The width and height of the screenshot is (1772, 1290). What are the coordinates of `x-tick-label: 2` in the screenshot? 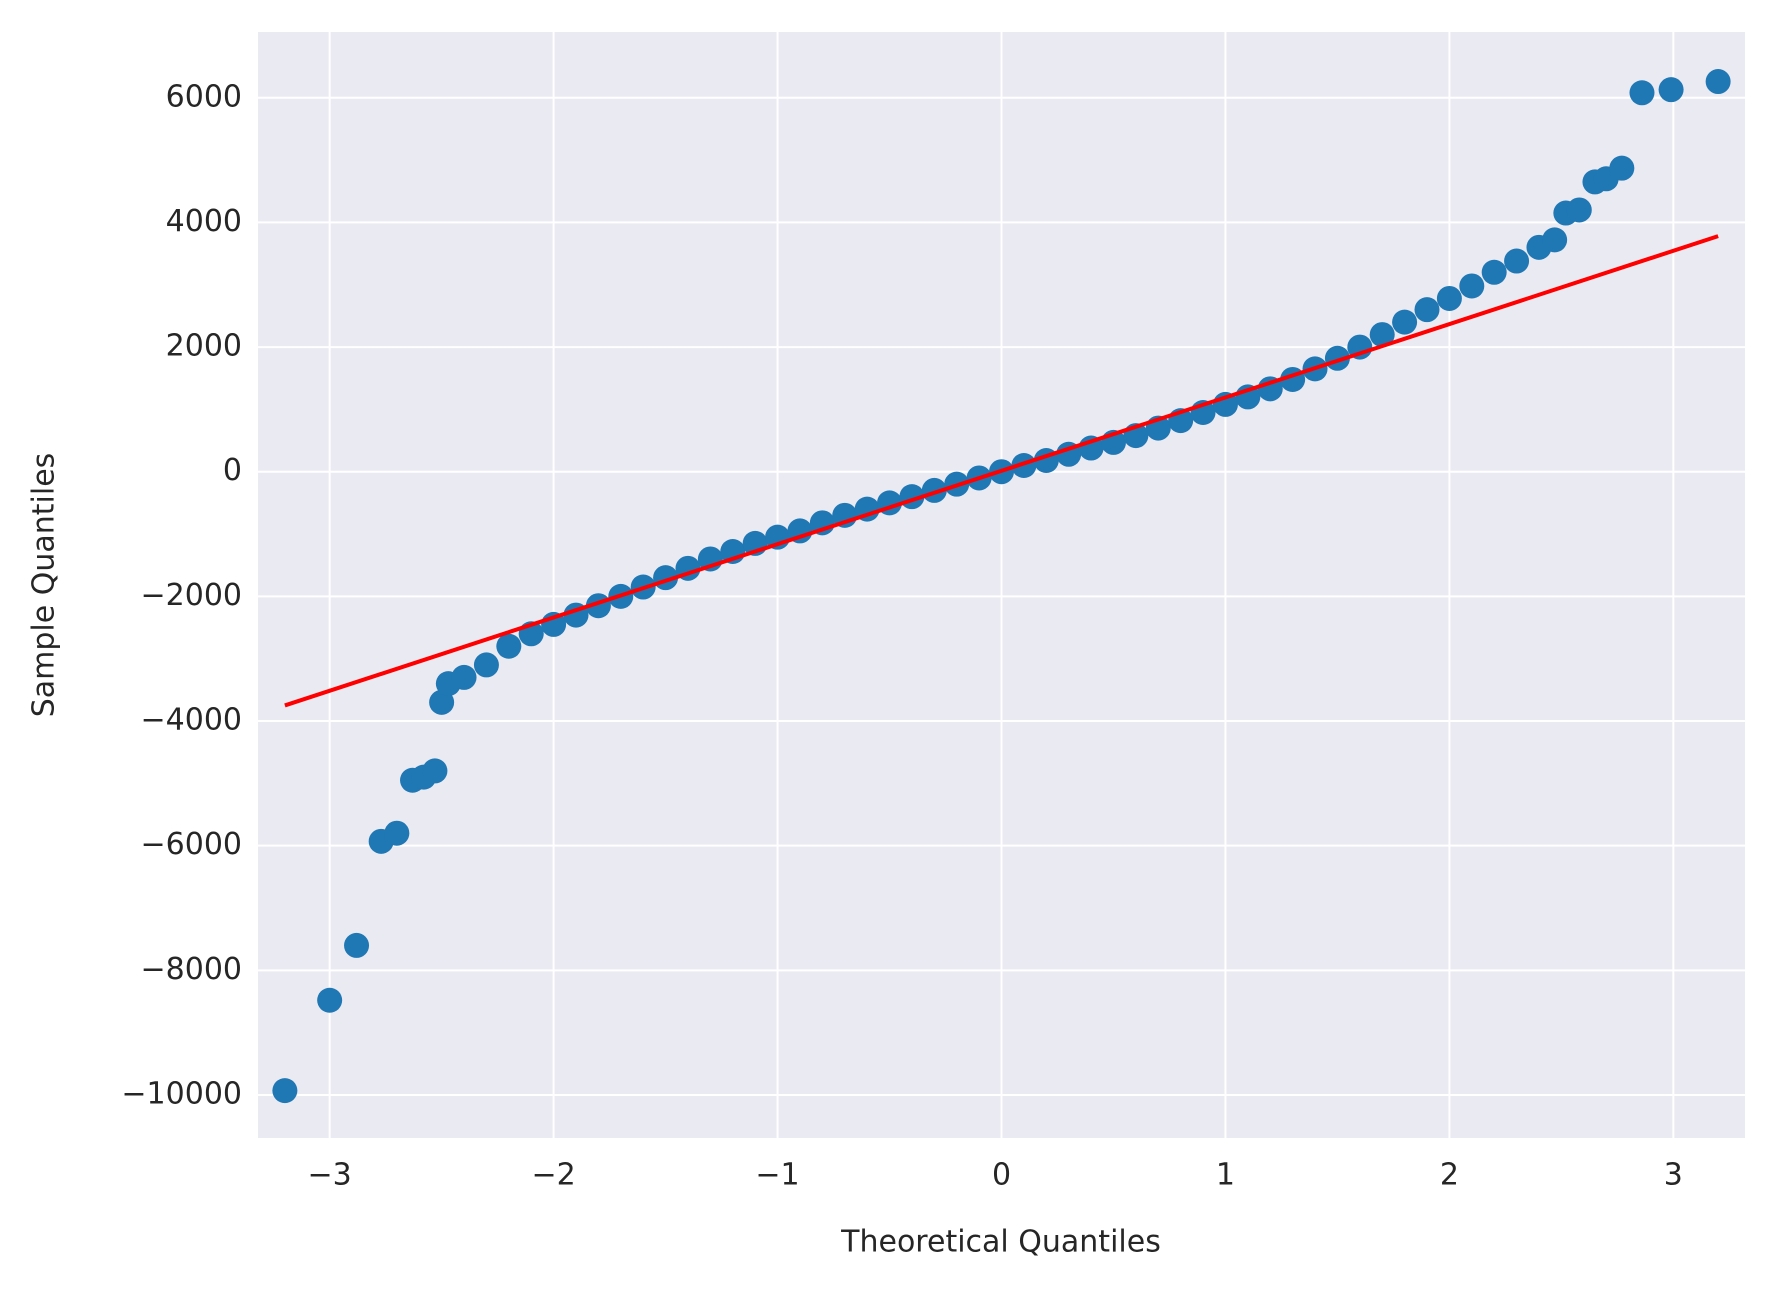 It's located at (1449, 1175).